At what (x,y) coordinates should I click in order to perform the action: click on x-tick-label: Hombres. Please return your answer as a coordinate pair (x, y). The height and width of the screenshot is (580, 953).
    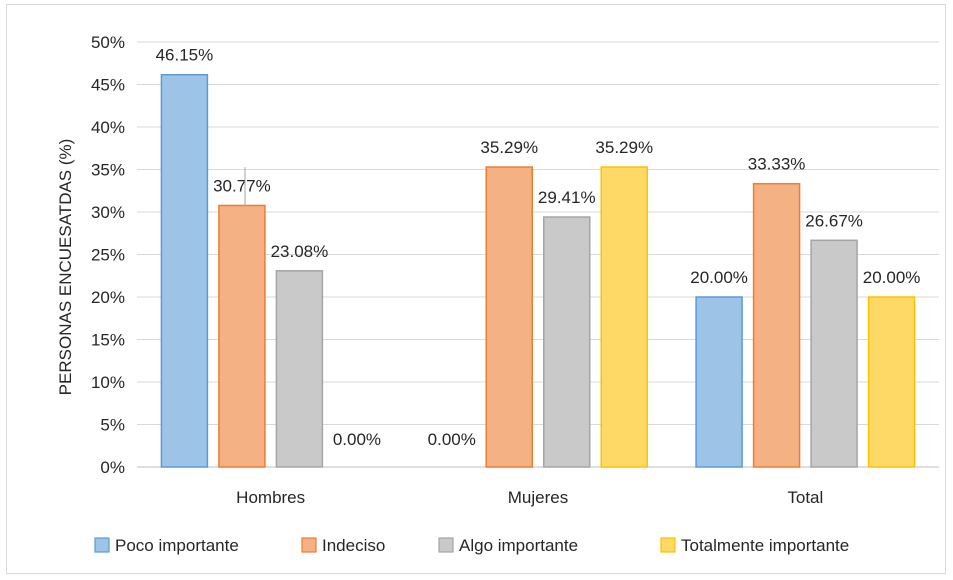
    Looking at the image, I should click on (270, 497).